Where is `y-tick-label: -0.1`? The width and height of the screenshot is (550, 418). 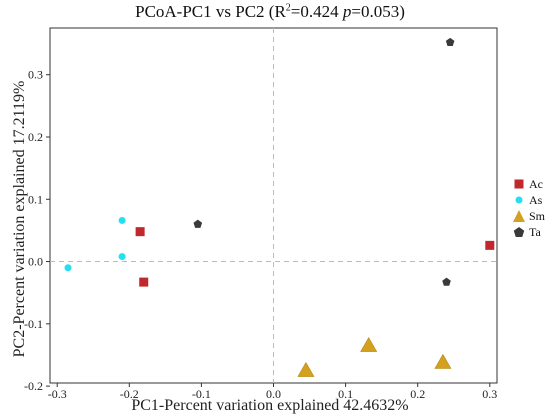 y-tick-label: -0.1 is located at coordinates (33, 324).